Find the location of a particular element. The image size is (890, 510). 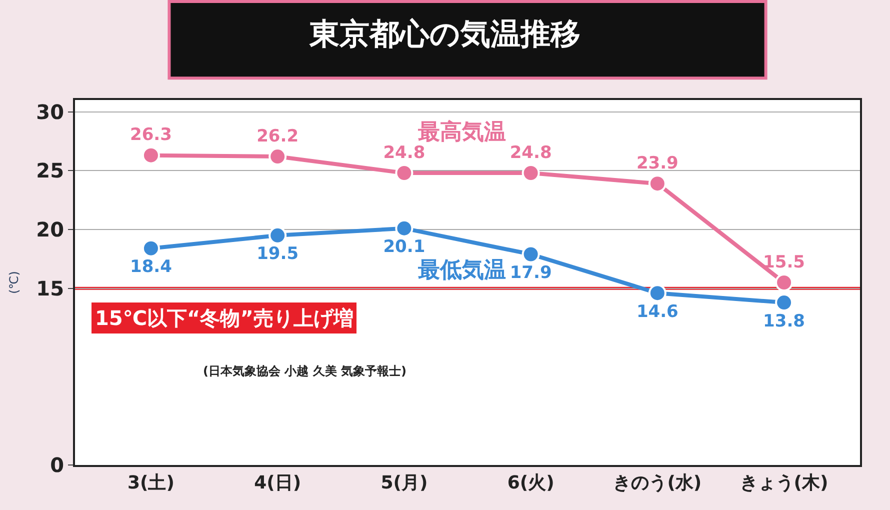

series-label: 最低気温 is located at coordinates (461, 270).